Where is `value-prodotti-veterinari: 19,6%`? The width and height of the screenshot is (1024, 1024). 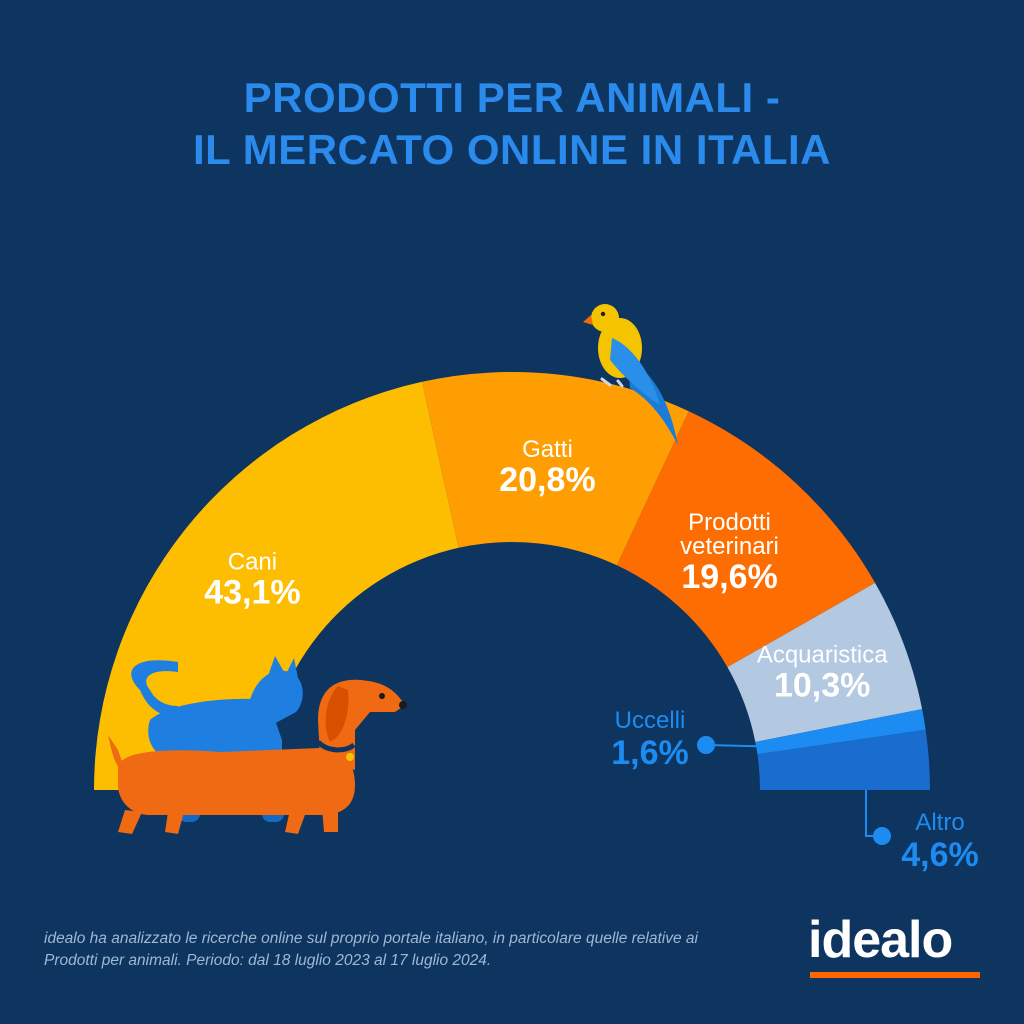
value-prodotti-veterinari: 19,6% is located at coordinates (729, 577).